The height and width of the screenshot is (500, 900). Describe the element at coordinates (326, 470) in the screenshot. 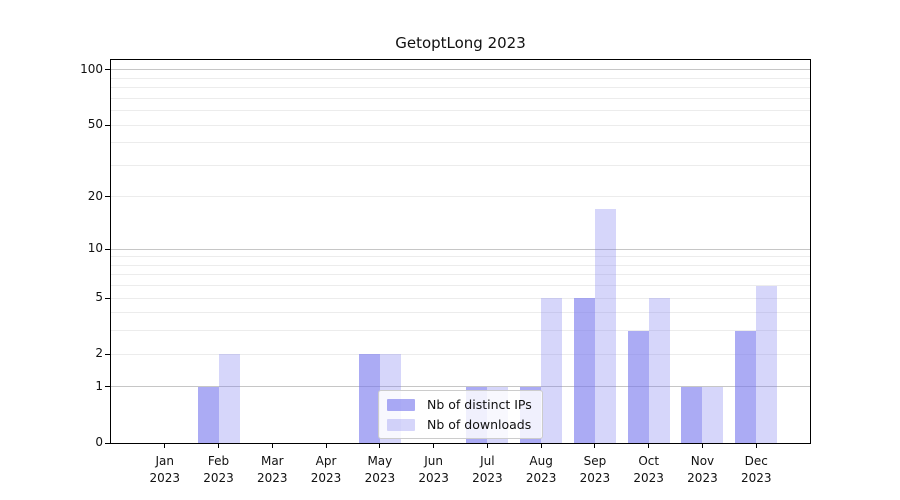

I see `x-tick-label: Apr 2023` at that location.